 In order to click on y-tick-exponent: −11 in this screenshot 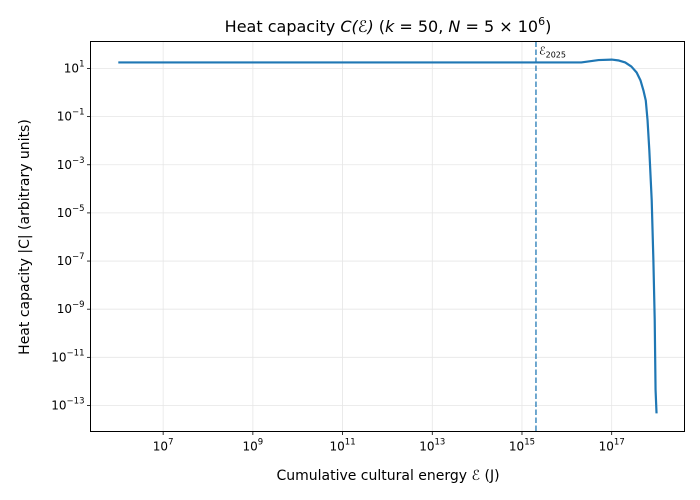, I will do `click(76, 353)`.